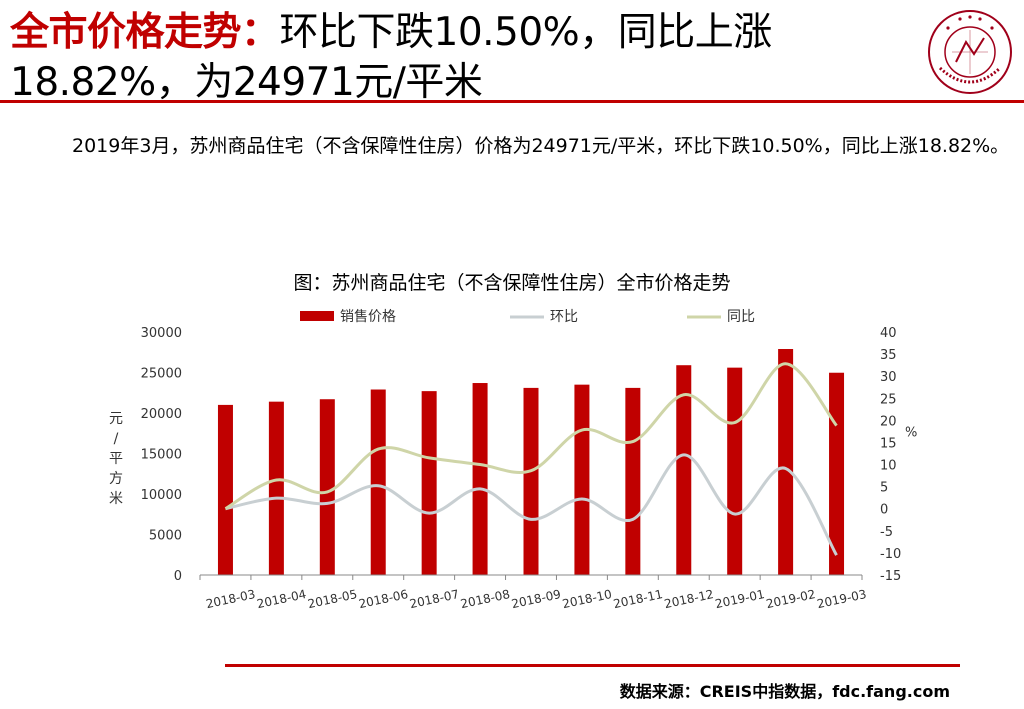  I want to click on y-right-tick-label: -15, so click(890, 576).